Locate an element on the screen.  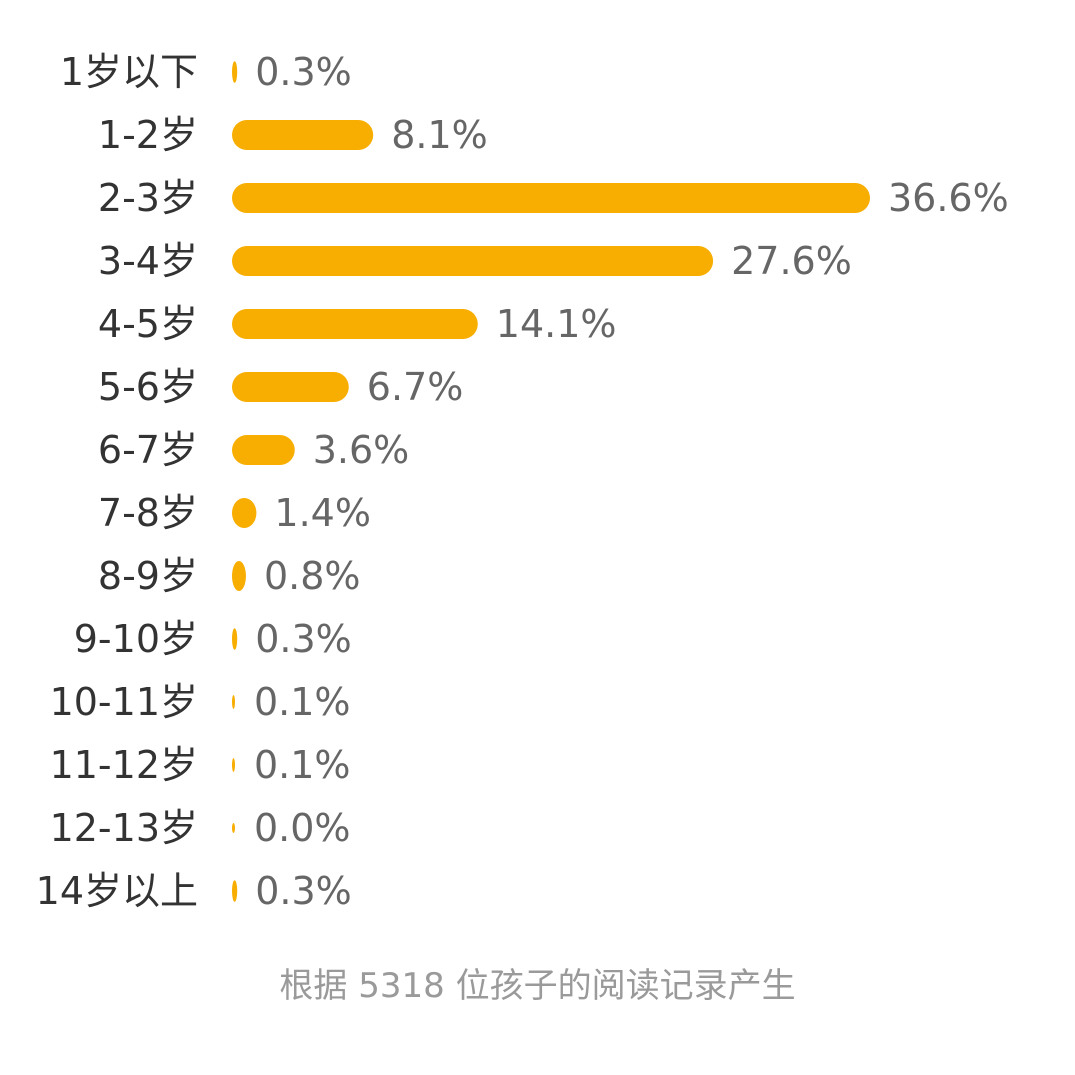
value-label: 8.1% is located at coordinates (439, 135).